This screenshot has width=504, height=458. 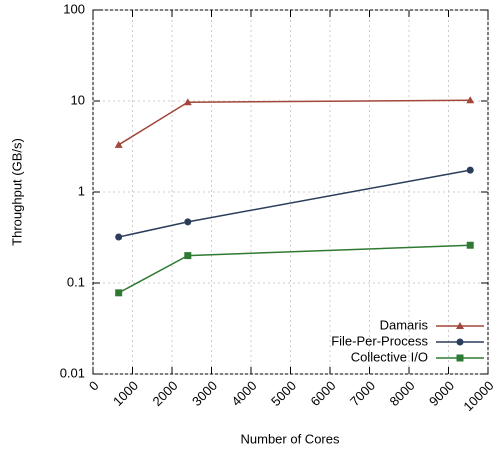 What do you see at coordinates (78, 99) in the screenshot?
I see `y-tick-label: 10` at bounding box center [78, 99].